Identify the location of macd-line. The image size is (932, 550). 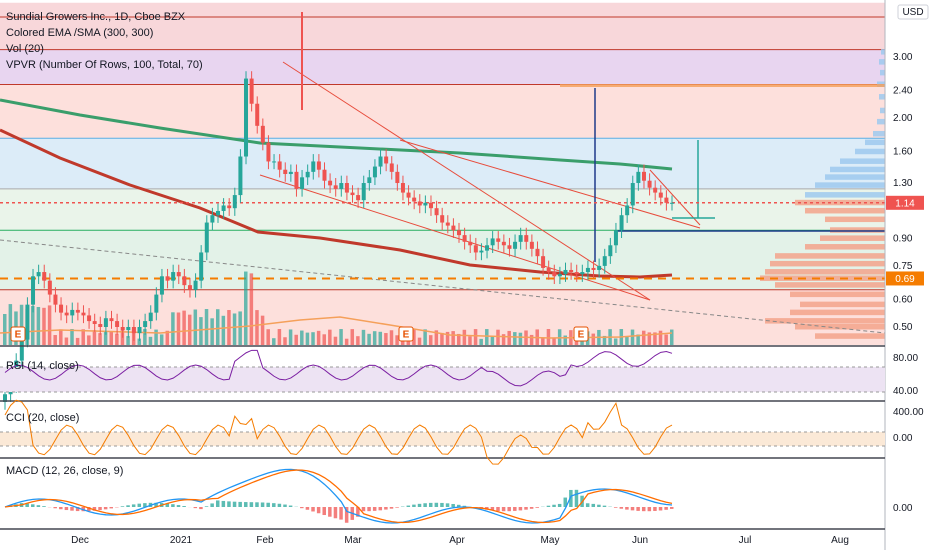
(338, 496).